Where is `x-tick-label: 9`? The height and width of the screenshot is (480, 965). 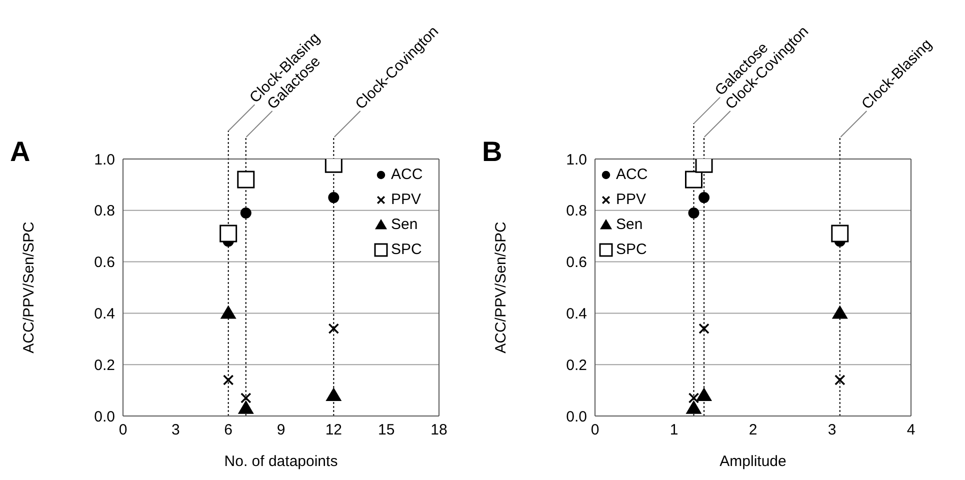 x-tick-label: 9 is located at coordinates (281, 430).